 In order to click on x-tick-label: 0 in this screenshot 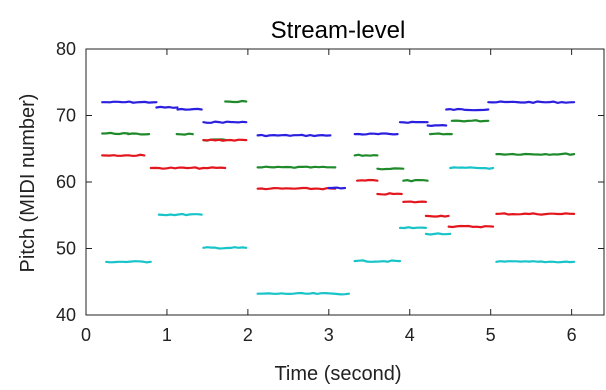, I will do `click(86, 335)`.